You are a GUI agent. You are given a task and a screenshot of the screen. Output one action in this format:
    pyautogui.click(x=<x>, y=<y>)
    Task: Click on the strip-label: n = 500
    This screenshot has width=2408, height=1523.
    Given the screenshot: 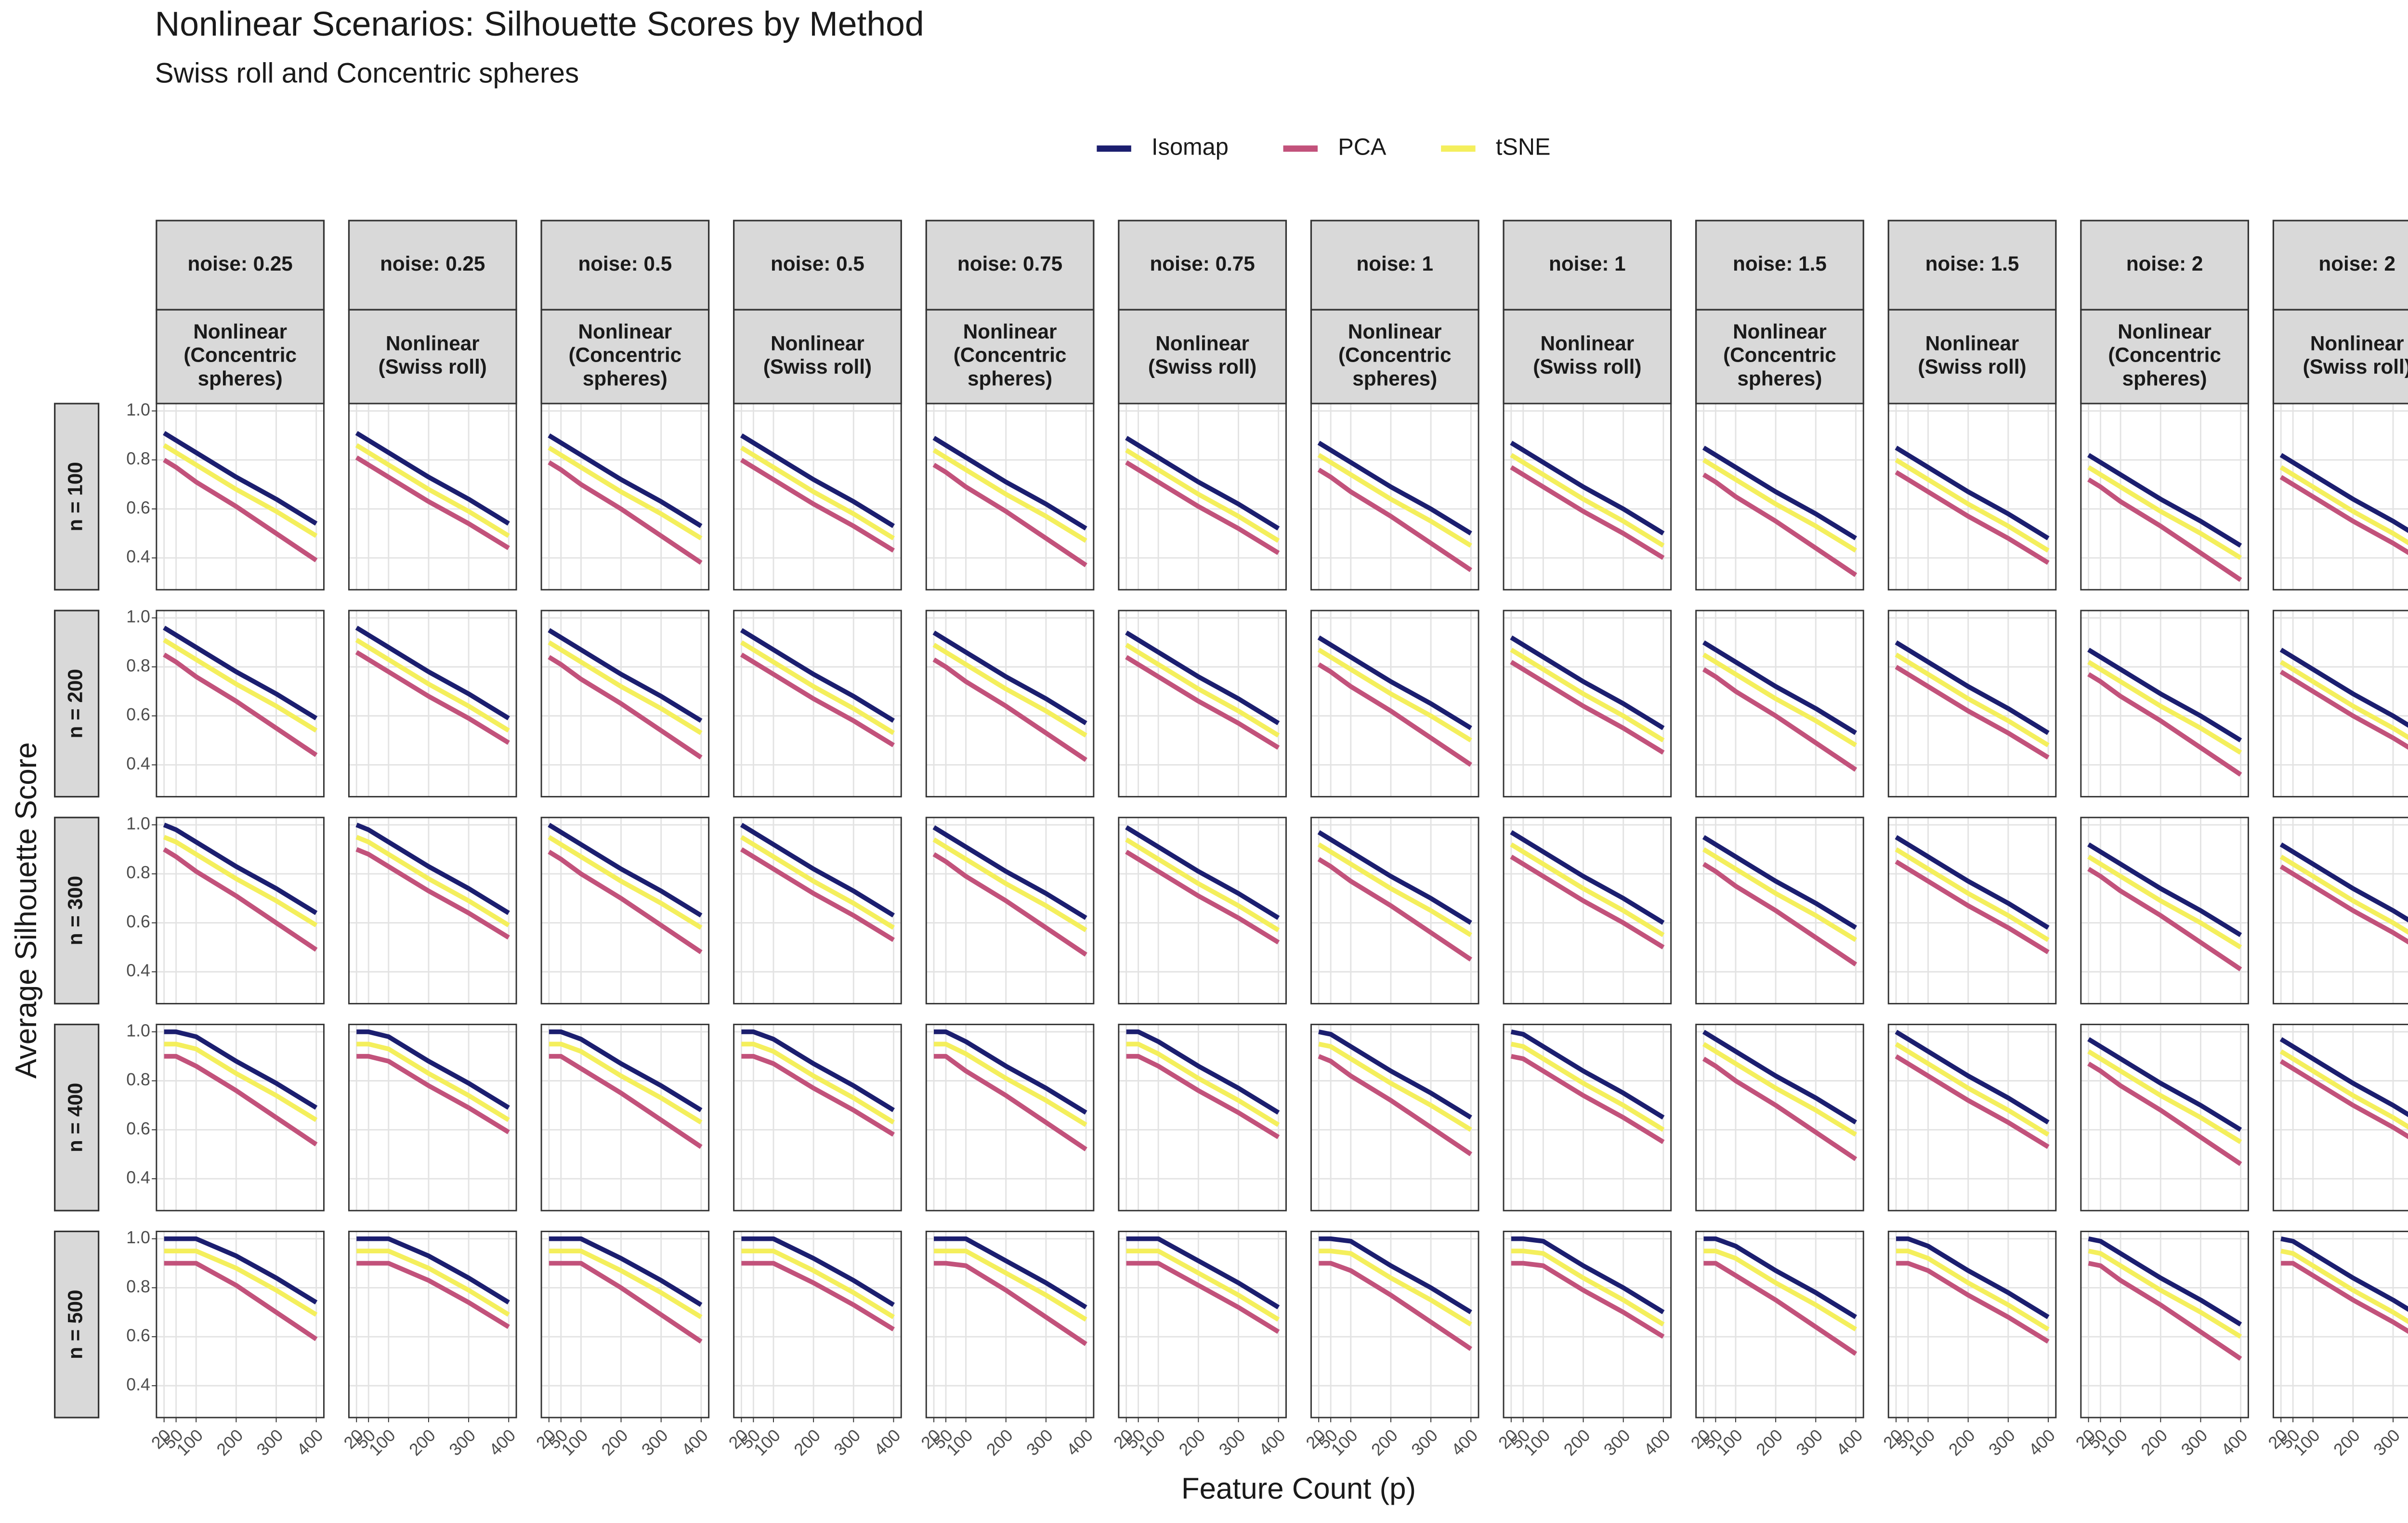 What is the action you would take?
    pyautogui.click(x=75, y=1324)
    